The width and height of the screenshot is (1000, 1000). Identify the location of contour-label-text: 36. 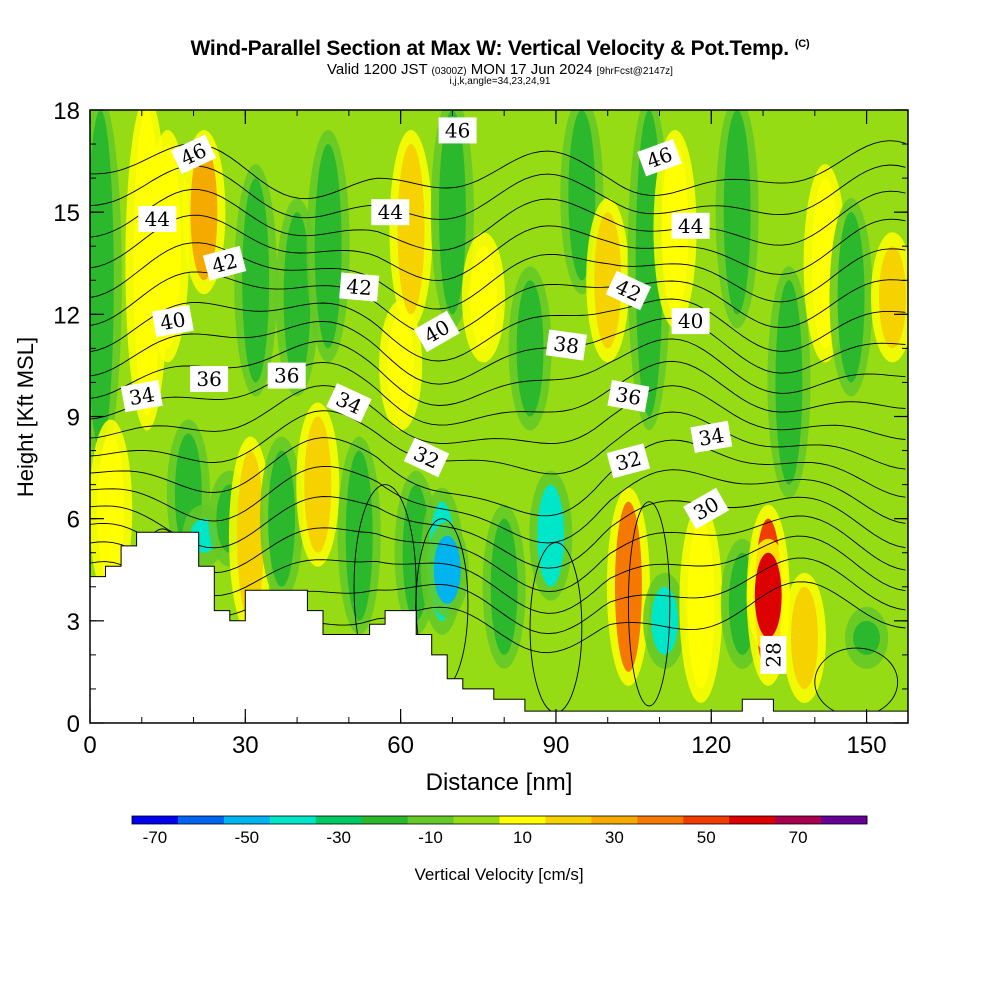
(628, 396).